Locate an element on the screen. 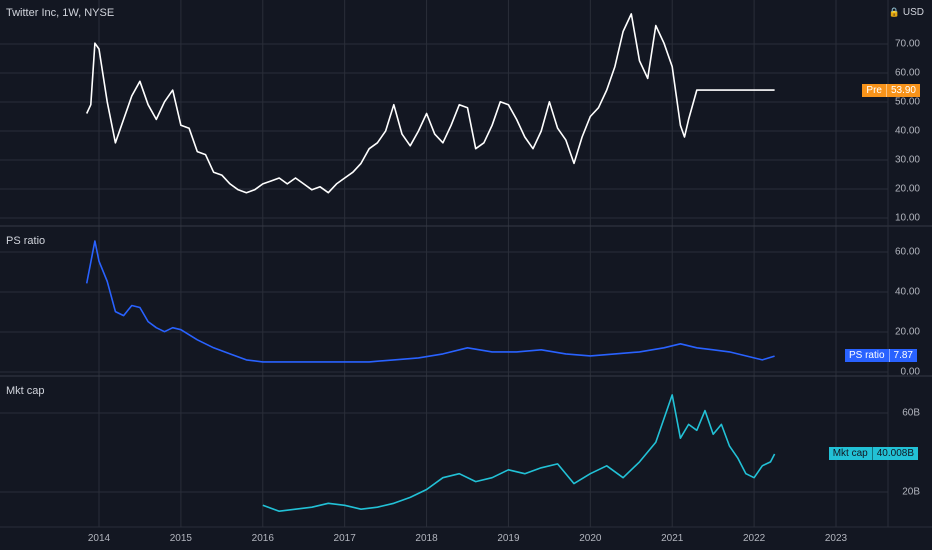  price-y-tick-label: 40.00 is located at coordinates (907, 131).